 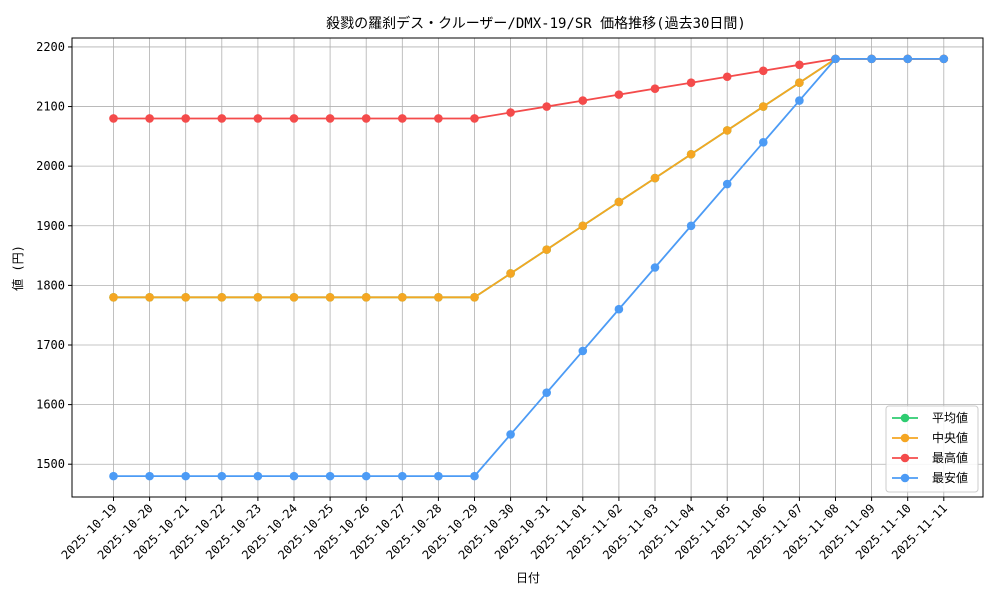 I want to click on y-tick-label: 1700, so click(x=50, y=345).